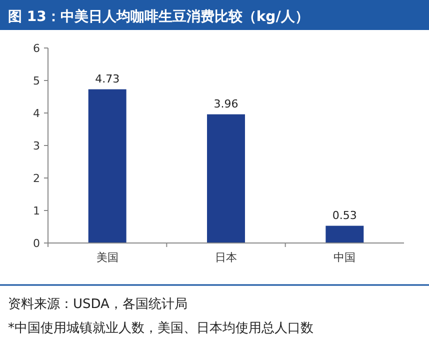  Describe the element at coordinates (98, 304) in the screenshot. I see `text: 资料来源：USDA，各国统计局` at that location.